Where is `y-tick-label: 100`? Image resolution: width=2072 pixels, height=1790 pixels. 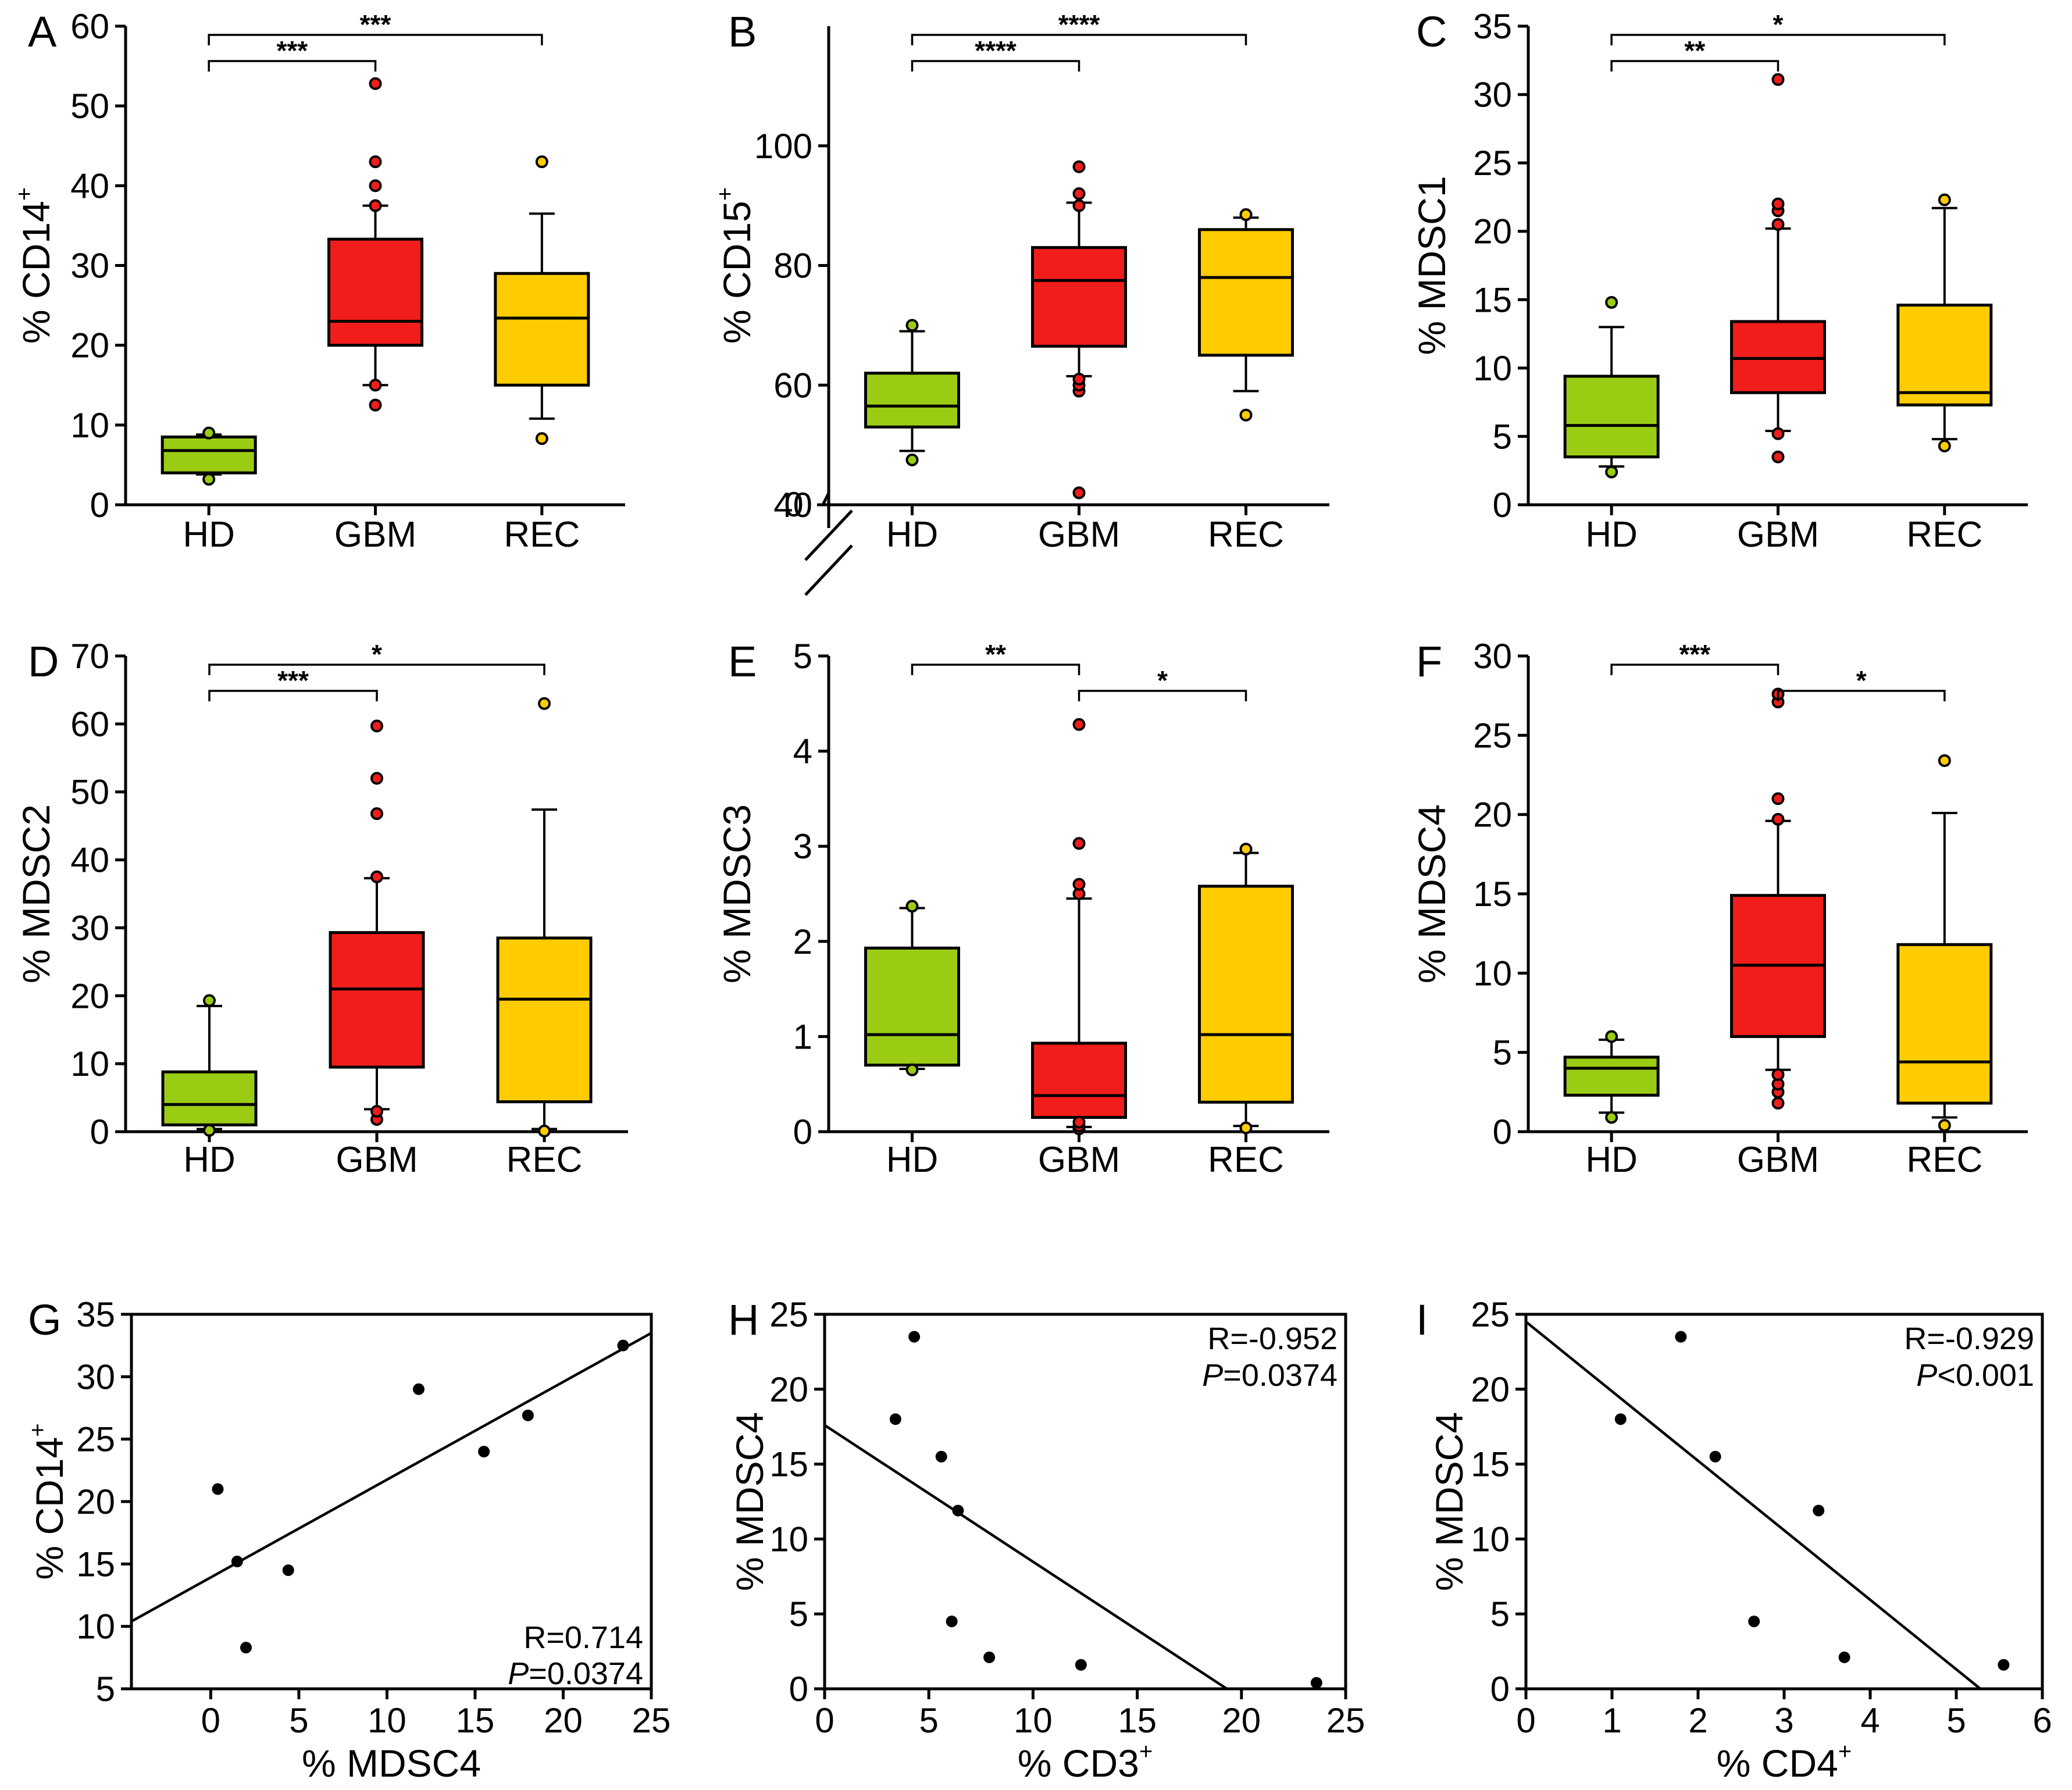
y-tick-label: 100 is located at coordinates (783, 146).